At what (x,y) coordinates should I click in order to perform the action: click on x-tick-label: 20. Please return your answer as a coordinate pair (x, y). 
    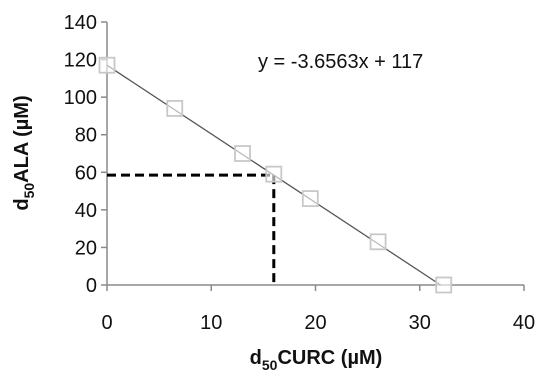
    Looking at the image, I should click on (315, 323).